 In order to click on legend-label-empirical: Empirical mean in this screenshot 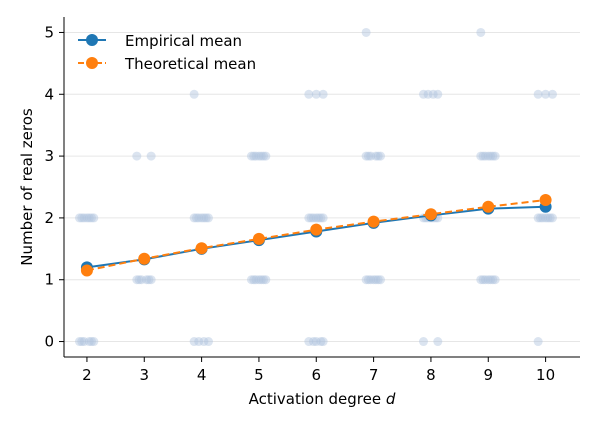, I will do `click(183, 41)`.